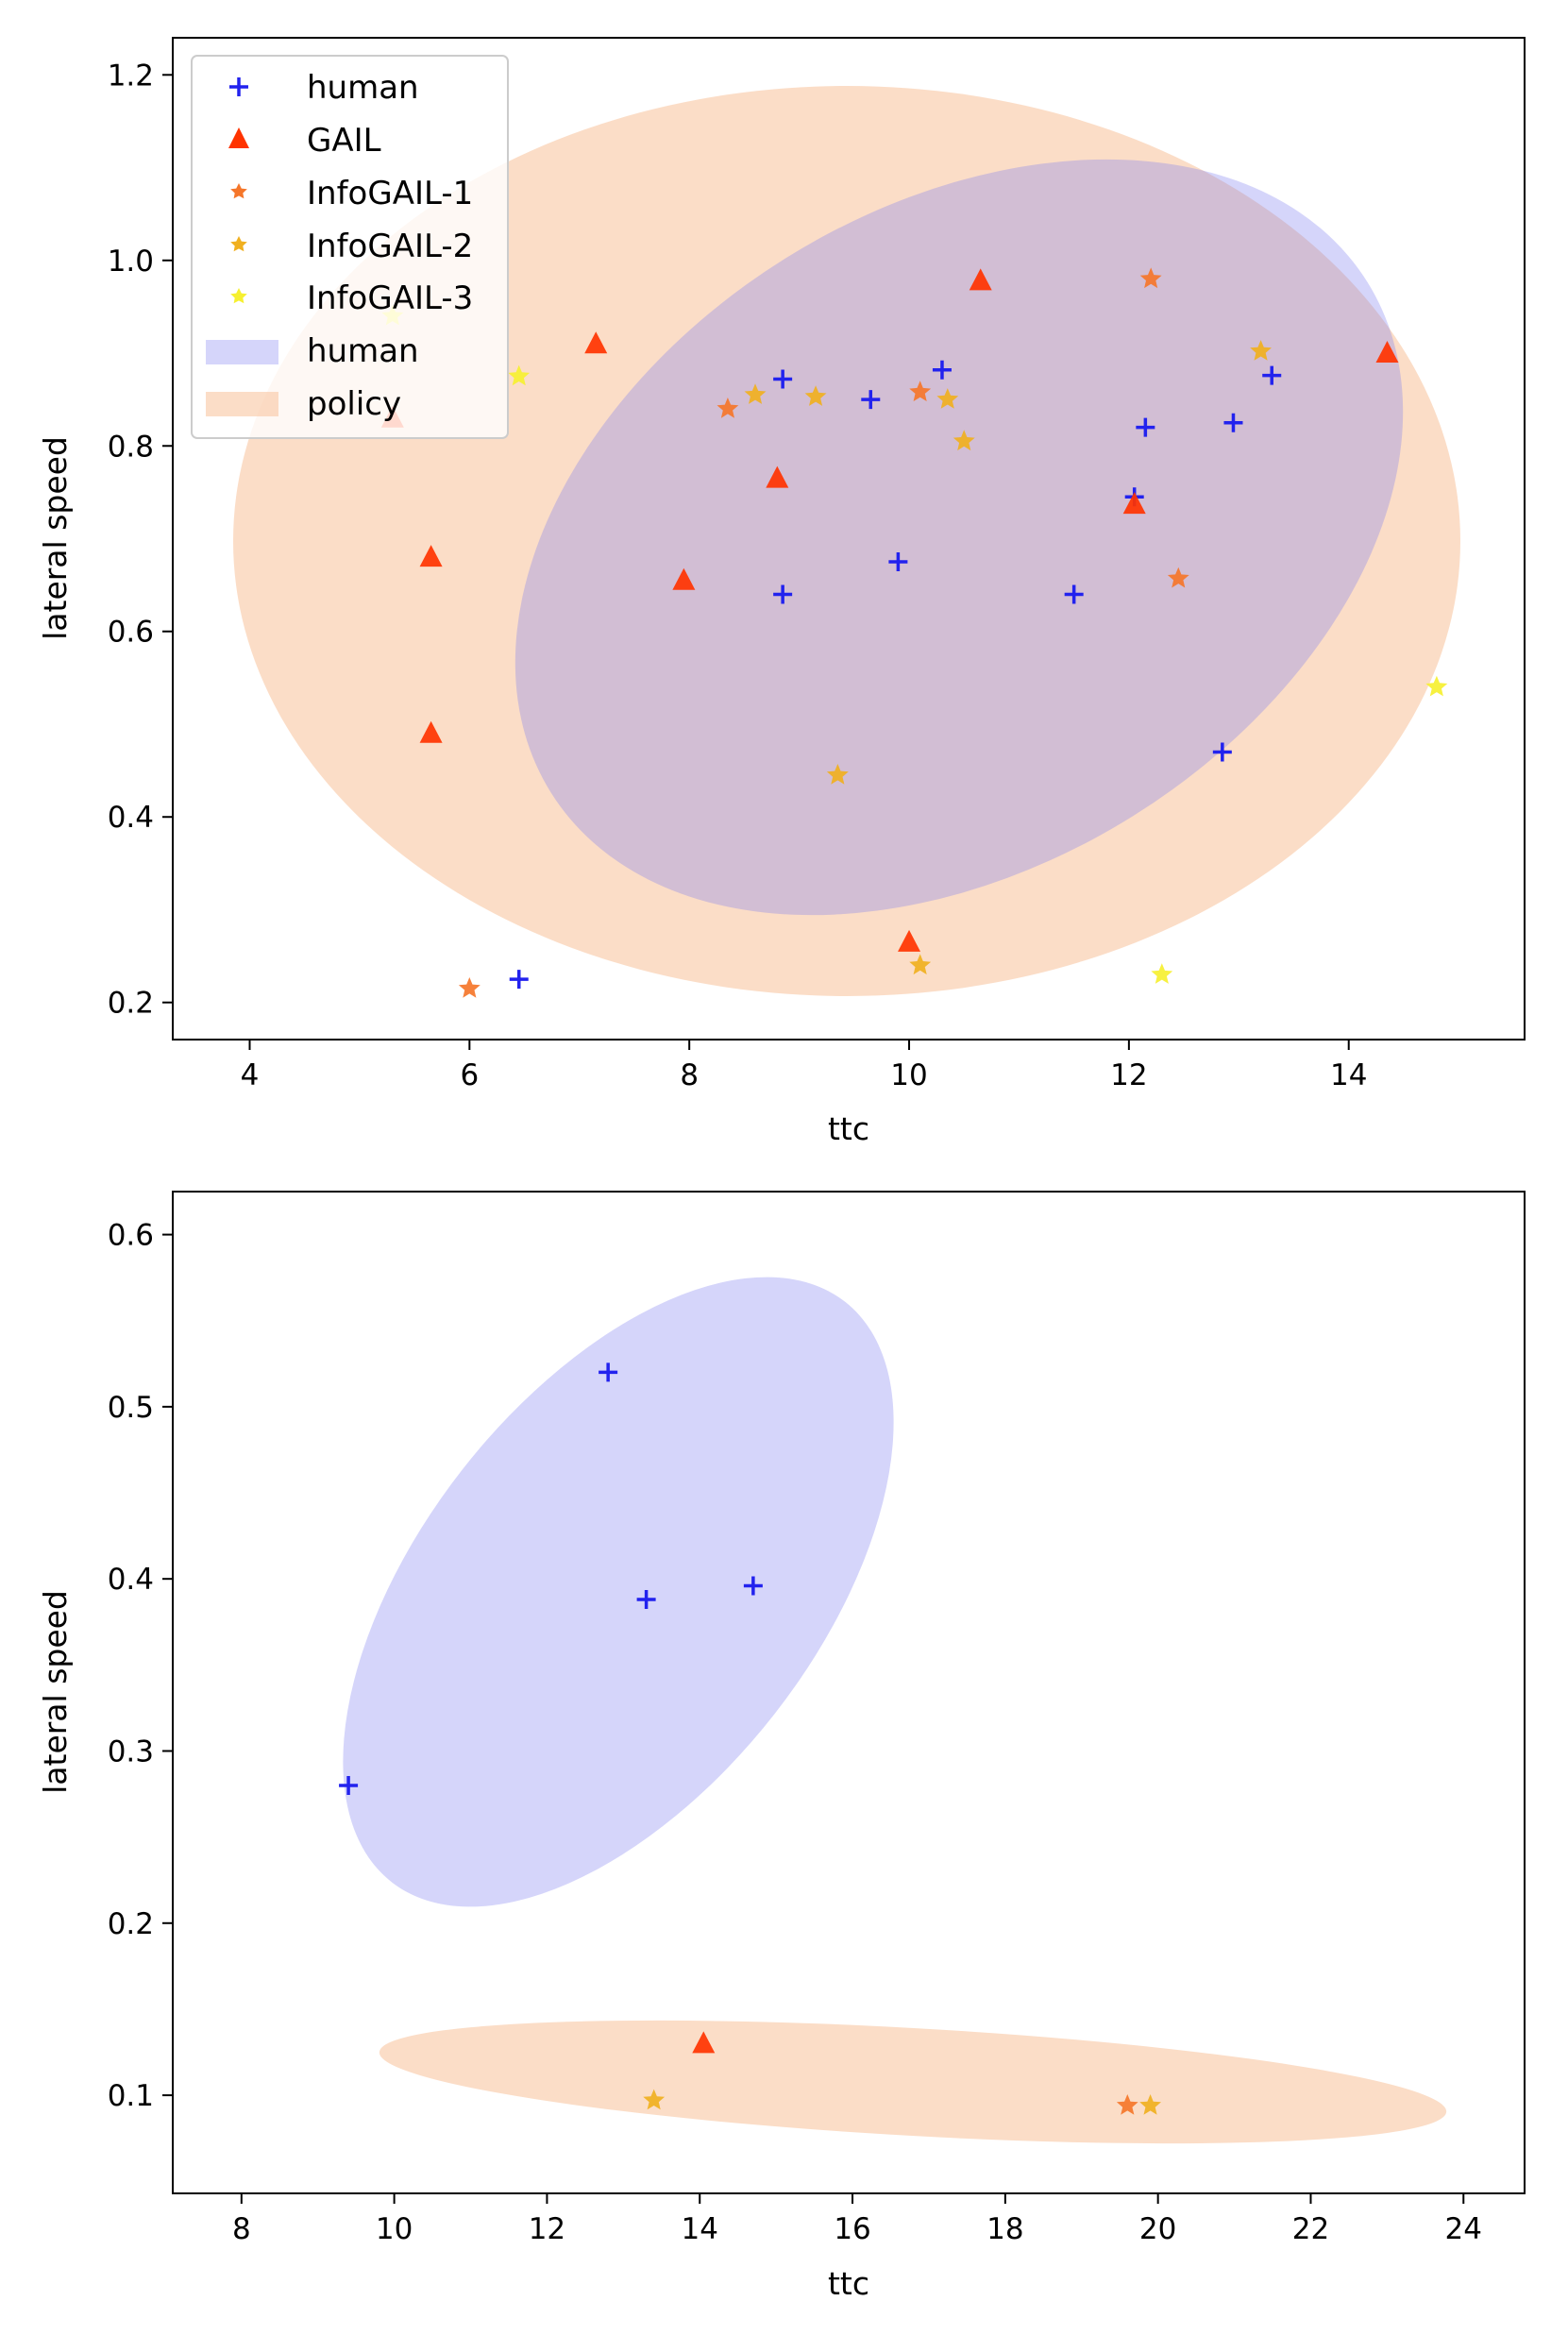  I want to click on legend-item-infogail-3: InfoGAIL-3, so click(352, 298).